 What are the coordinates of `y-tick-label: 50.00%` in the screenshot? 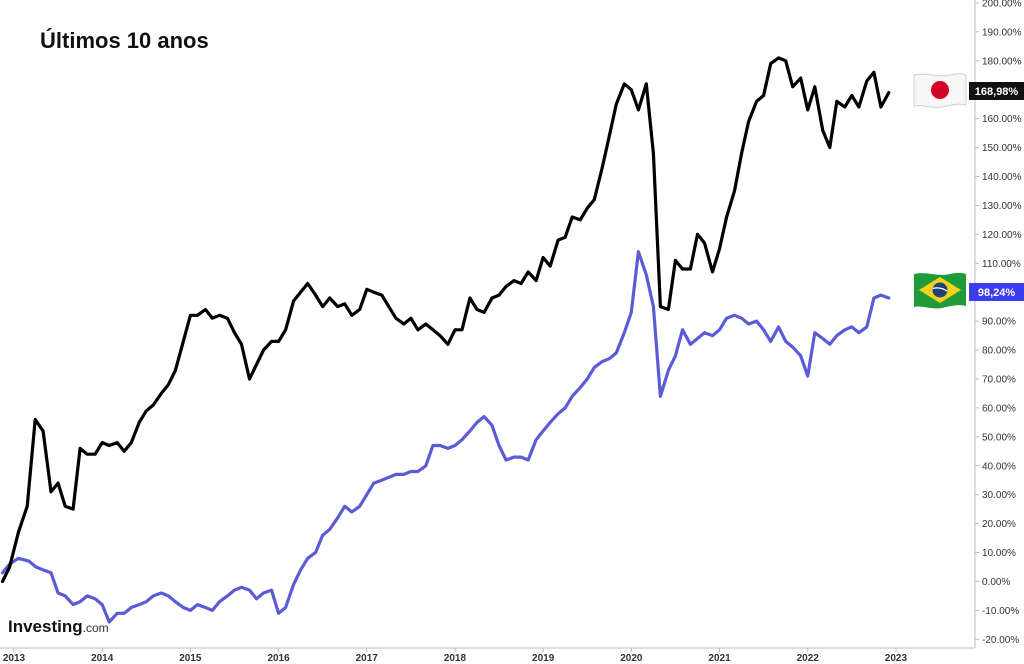 It's located at (999, 437).